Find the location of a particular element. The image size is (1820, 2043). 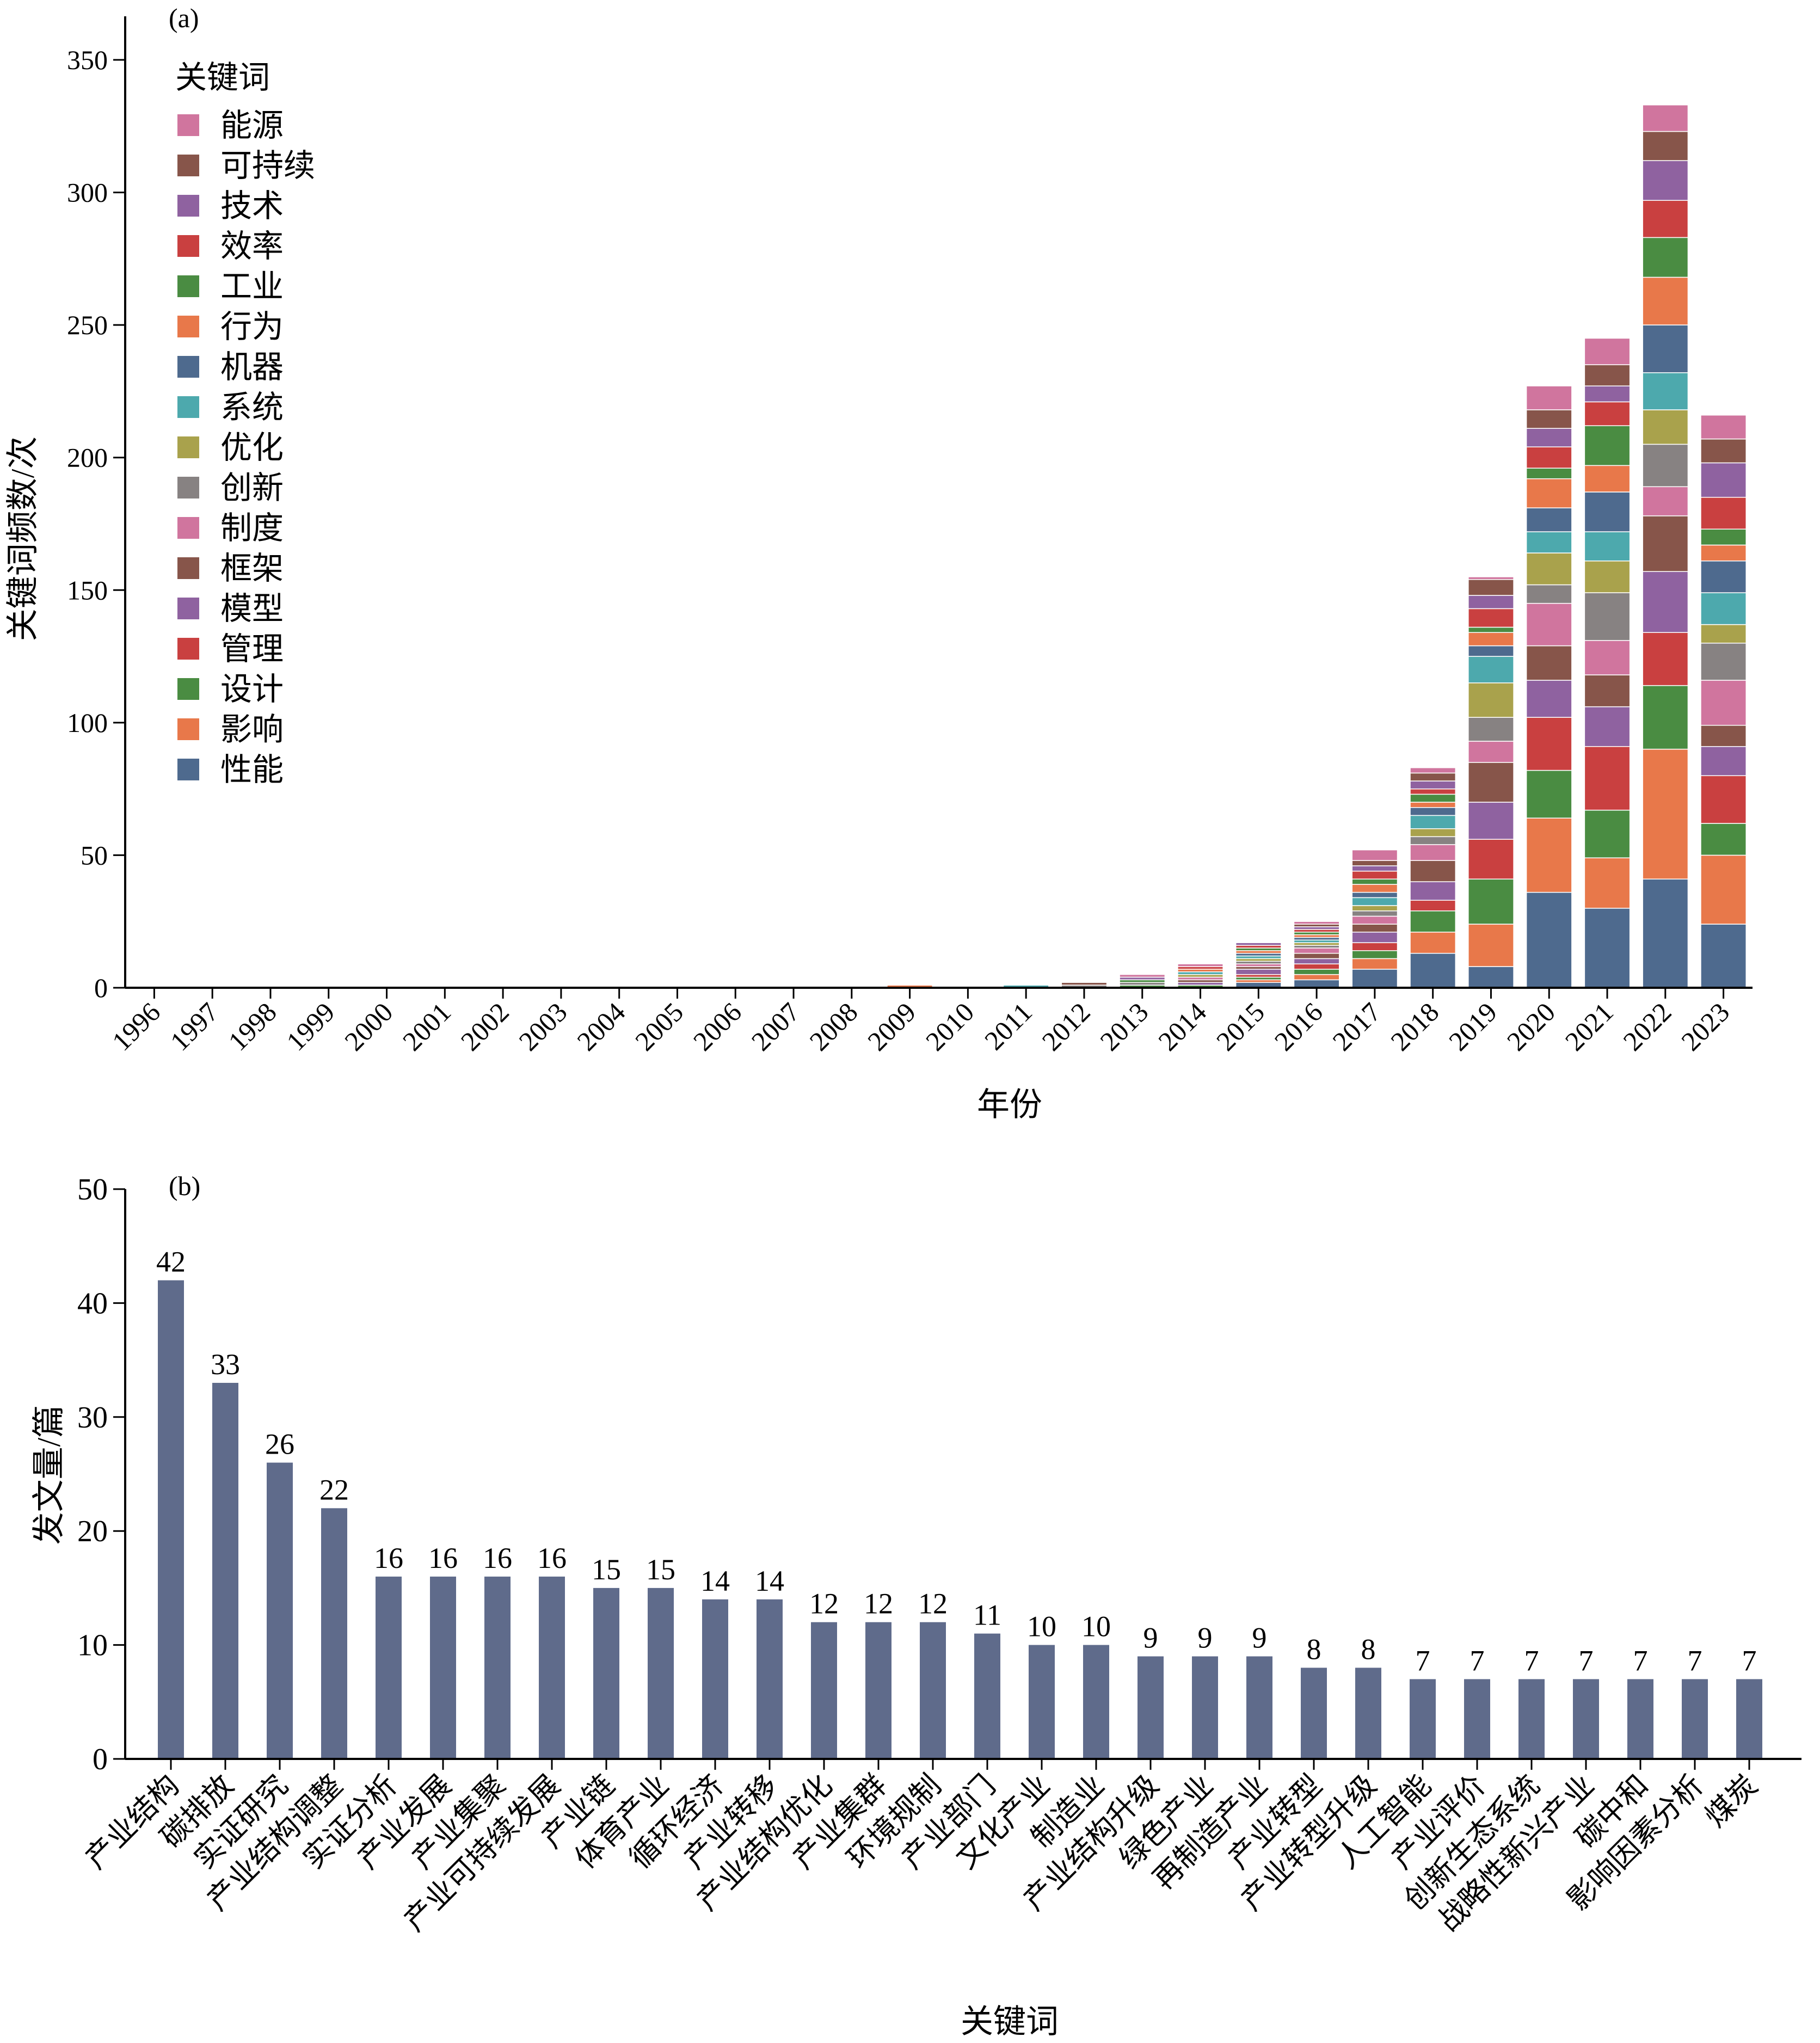

chart-a-x-tick-label: 1997 is located at coordinates (194, 1026).